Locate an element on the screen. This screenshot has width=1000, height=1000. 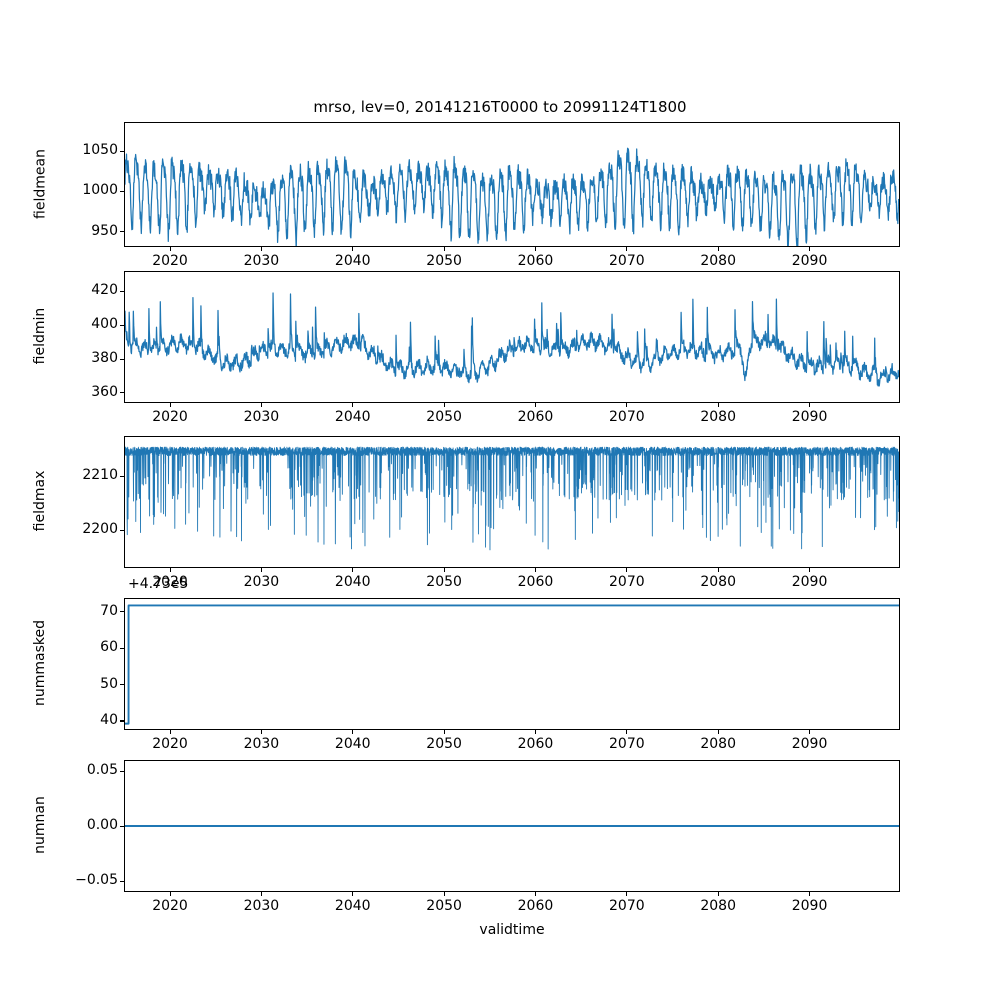
y-tick-label: 380 is located at coordinates (104, 358).